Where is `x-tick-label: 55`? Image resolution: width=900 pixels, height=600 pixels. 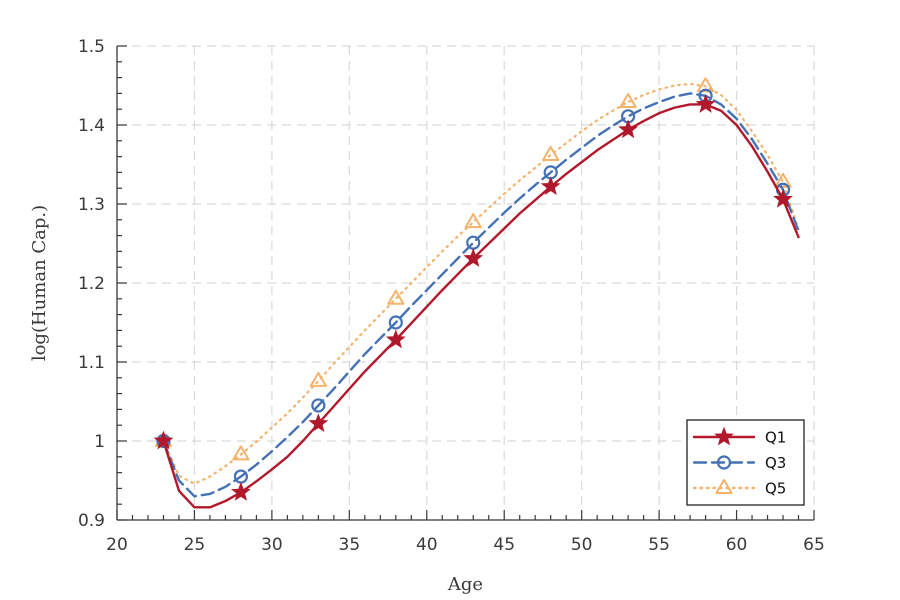 x-tick-label: 55 is located at coordinates (659, 545).